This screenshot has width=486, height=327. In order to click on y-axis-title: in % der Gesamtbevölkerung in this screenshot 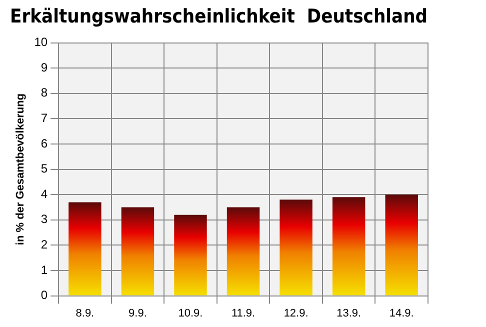, I will do `click(20, 169)`.